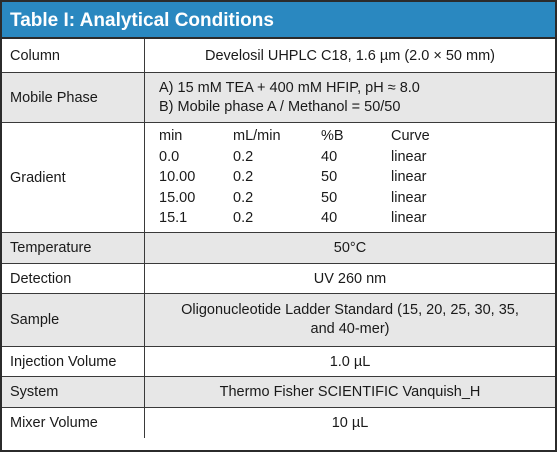  What do you see at coordinates (73, 278) in the screenshot?
I see `row-label-detection: Detection` at bounding box center [73, 278].